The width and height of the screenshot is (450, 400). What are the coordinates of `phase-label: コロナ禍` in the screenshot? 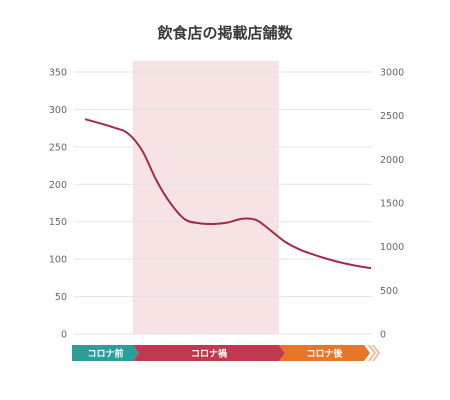 It's located at (209, 353).